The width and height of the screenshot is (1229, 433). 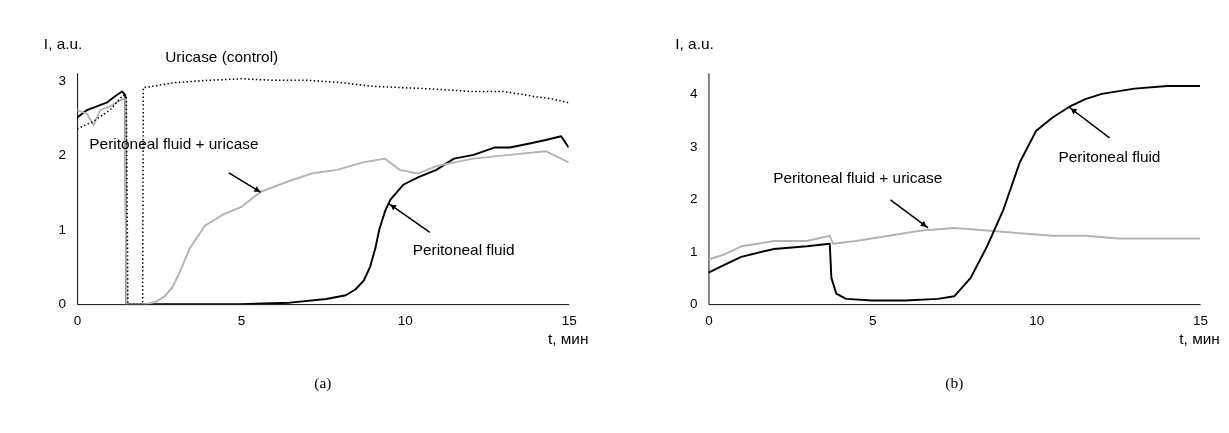 I want to click on y-tick-label: 4, so click(x=693, y=94).